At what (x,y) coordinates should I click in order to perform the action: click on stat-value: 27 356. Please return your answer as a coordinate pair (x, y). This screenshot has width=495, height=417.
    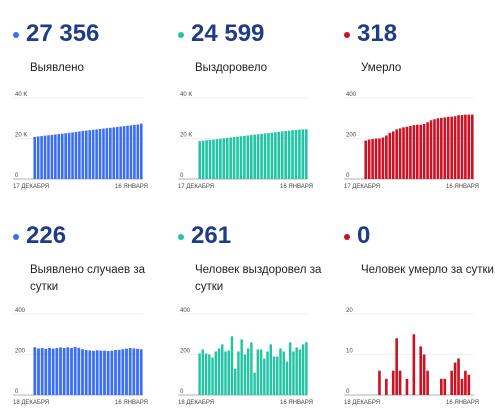
    Looking at the image, I should click on (63, 33).